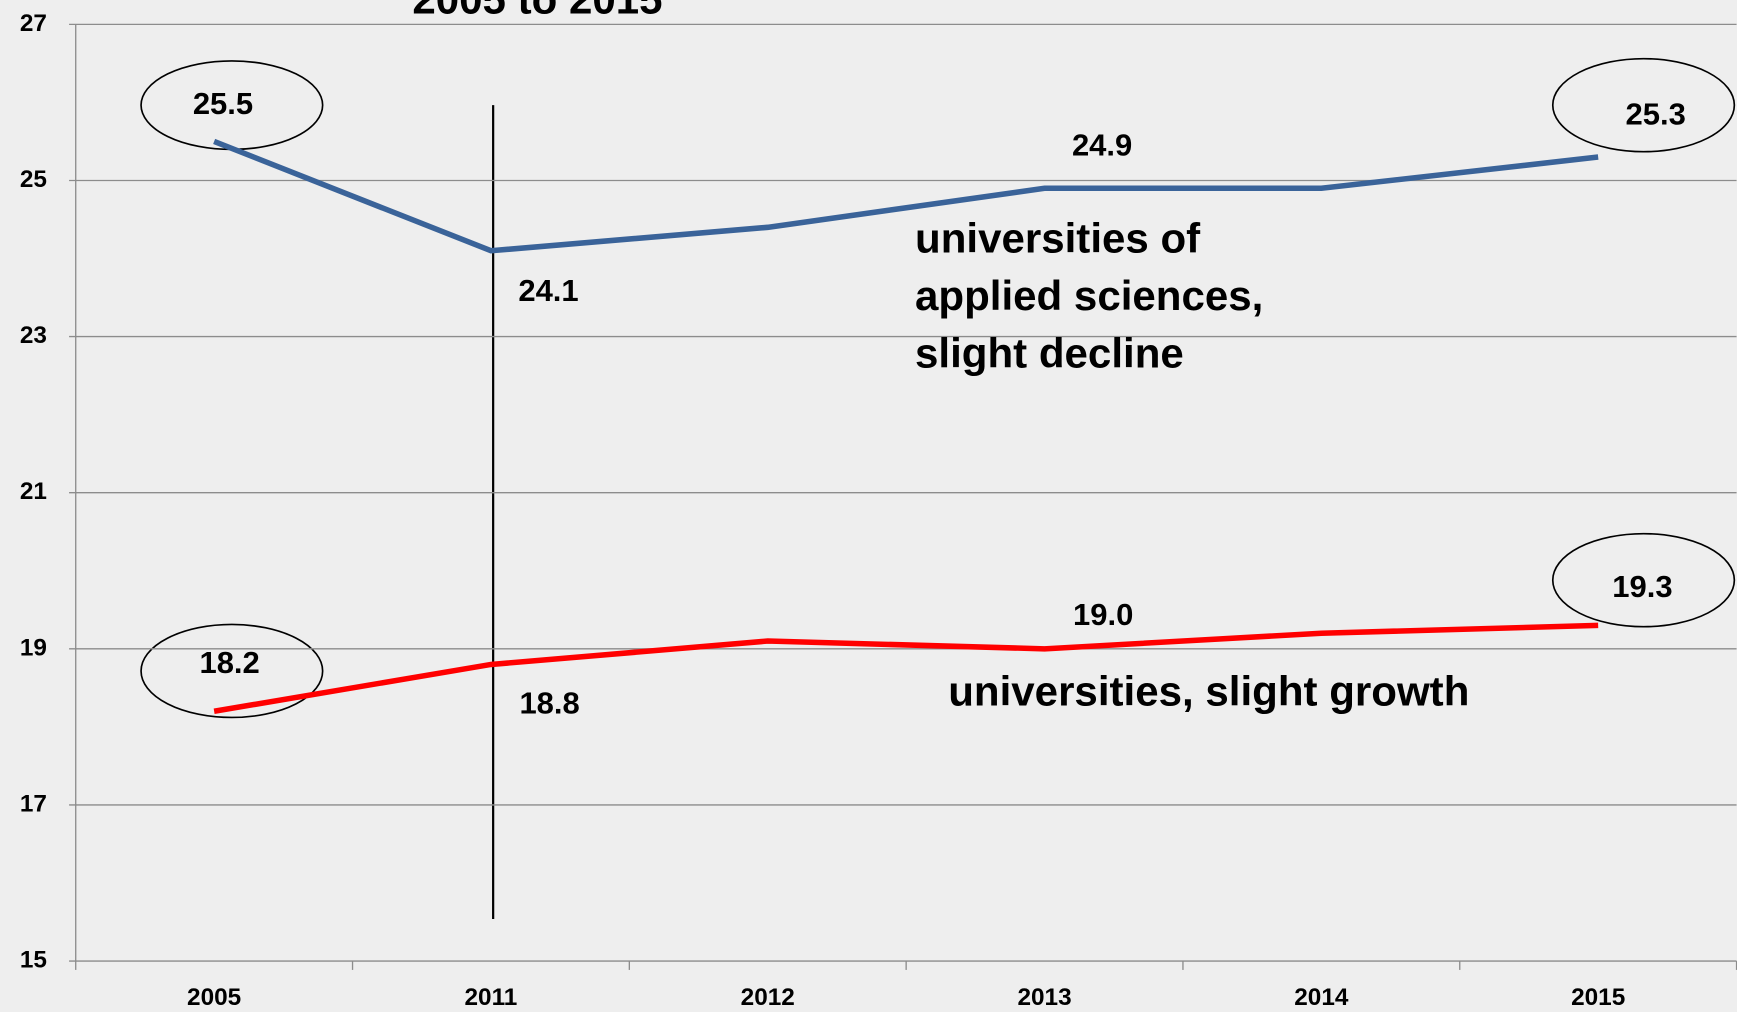 The width and height of the screenshot is (1737, 1012). Describe the element at coordinates (537, 11) in the screenshot. I see `chart-title: 2005 to 2015` at that location.